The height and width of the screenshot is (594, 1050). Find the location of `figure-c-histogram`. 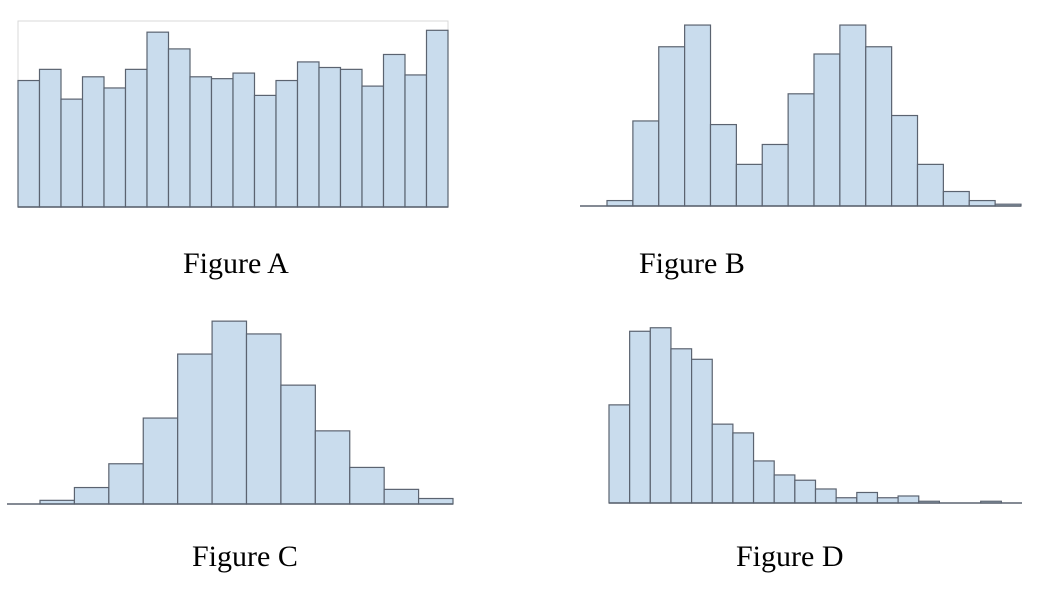

figure-c-histogram is located at coordinates (230, 412).